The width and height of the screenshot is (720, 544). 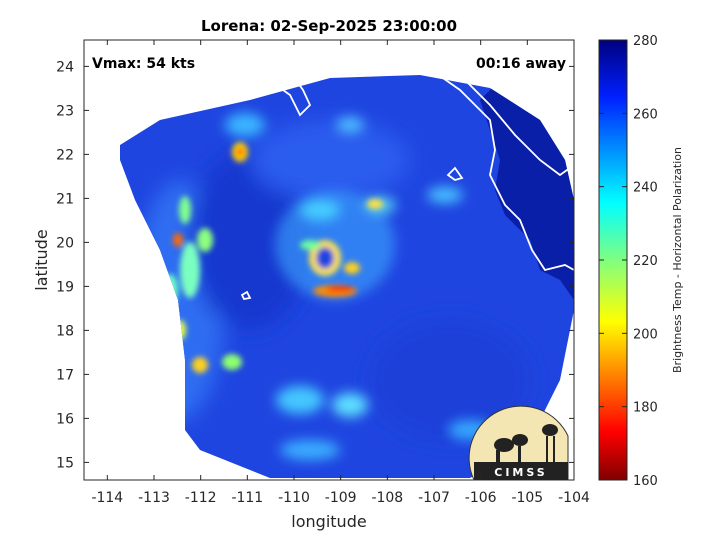 I want to click on colorbar-tick-label: 180, so click(x=645, y=408).